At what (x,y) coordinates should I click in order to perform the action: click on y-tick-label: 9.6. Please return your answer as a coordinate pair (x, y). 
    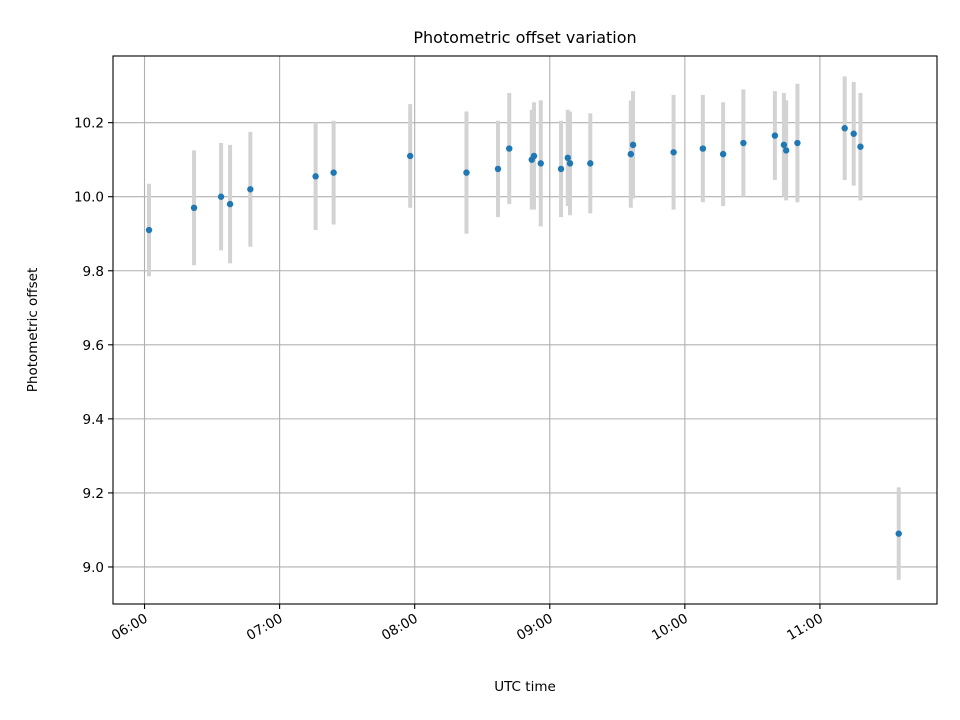
    Looking at the image, I should click on (93, 346).